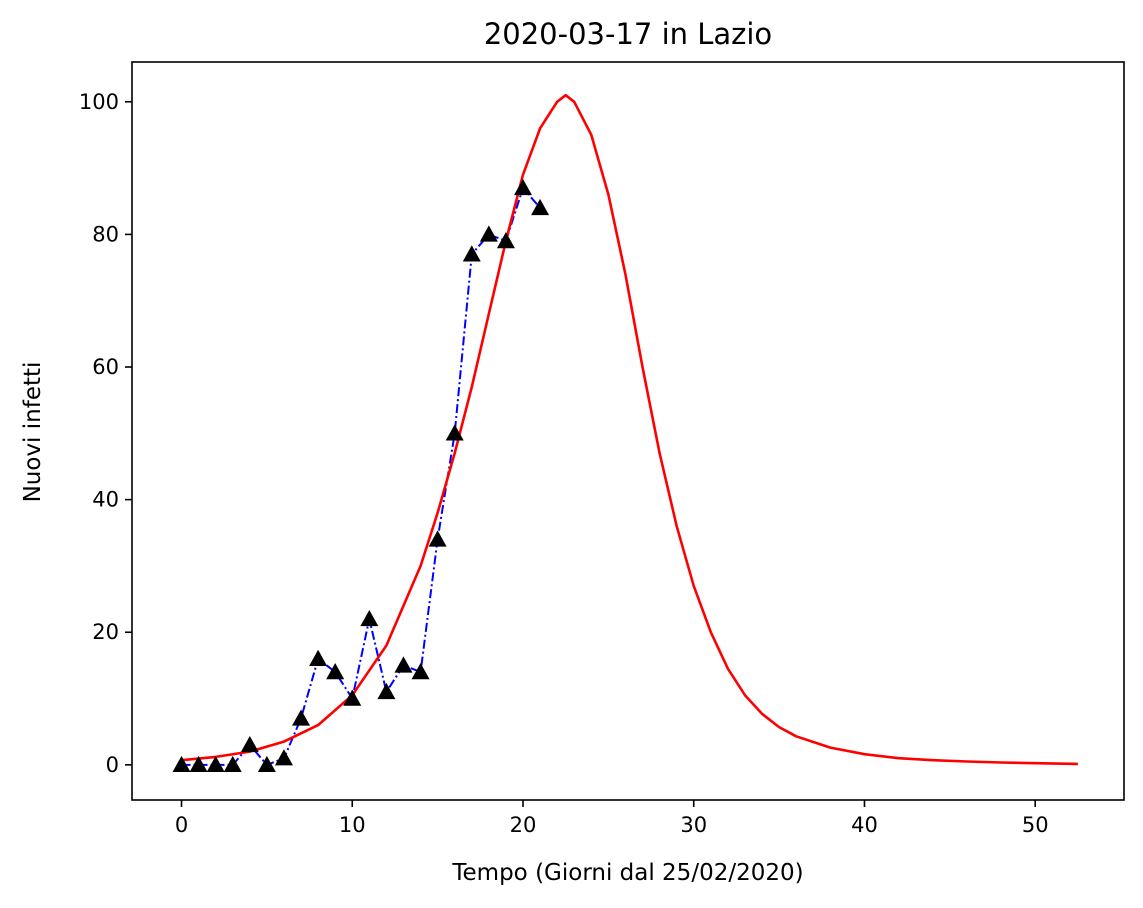  Describe the element at coordinates (105, 433) in the screenshot. I see `y-axis: 0 20 40 60 80 100` at that location.